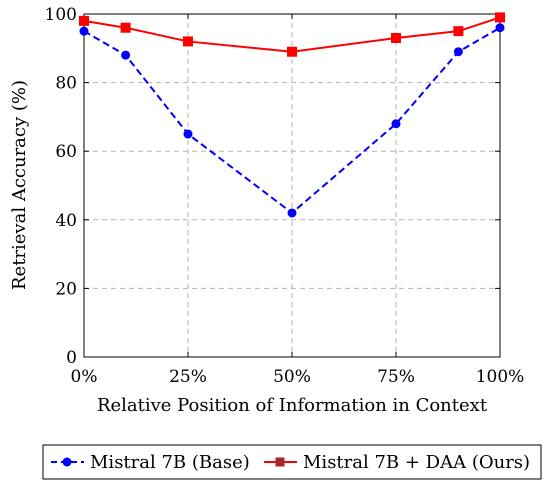 Image resolution: width=550 pixels, height=486 pixels. What do you see at coordinates (396, 377) in the screenshot?
I see `x-tick-label: 75%` at bounding box center [396, 377].